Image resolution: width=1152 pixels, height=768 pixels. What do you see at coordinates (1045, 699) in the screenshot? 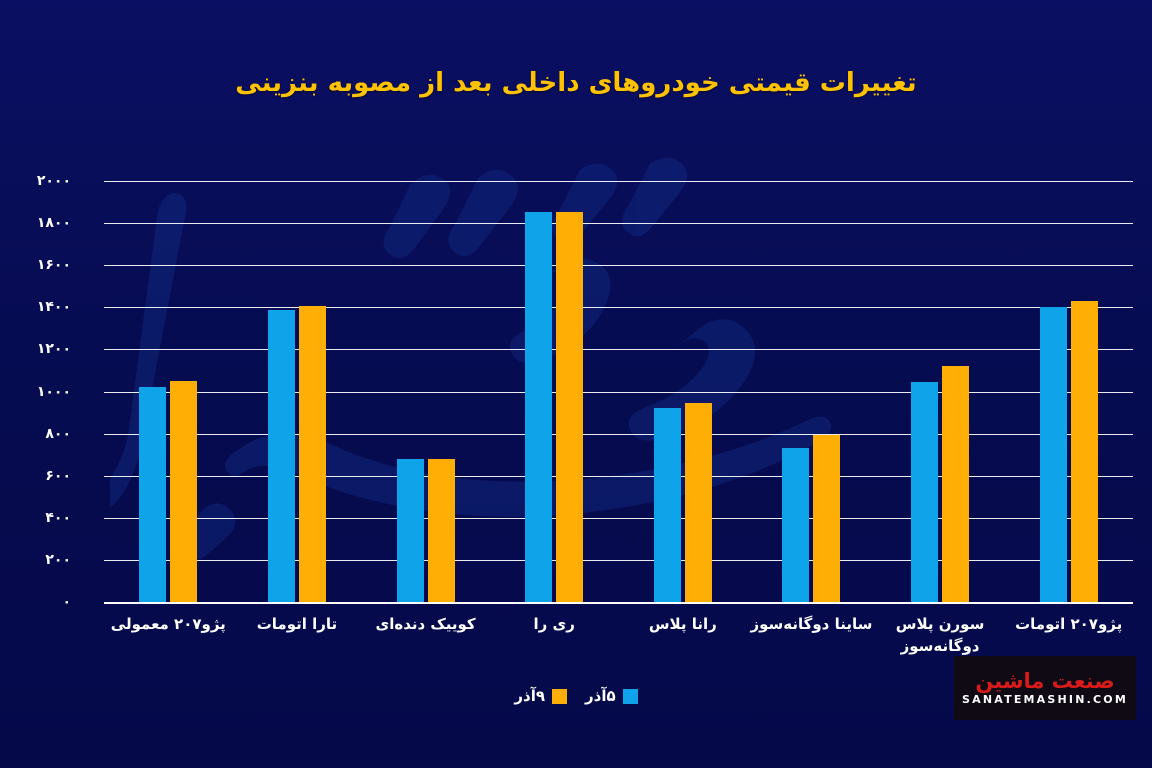
I see `logo-text-en: SANATEMASHIN.COM` at bounding box center [1045, 699].